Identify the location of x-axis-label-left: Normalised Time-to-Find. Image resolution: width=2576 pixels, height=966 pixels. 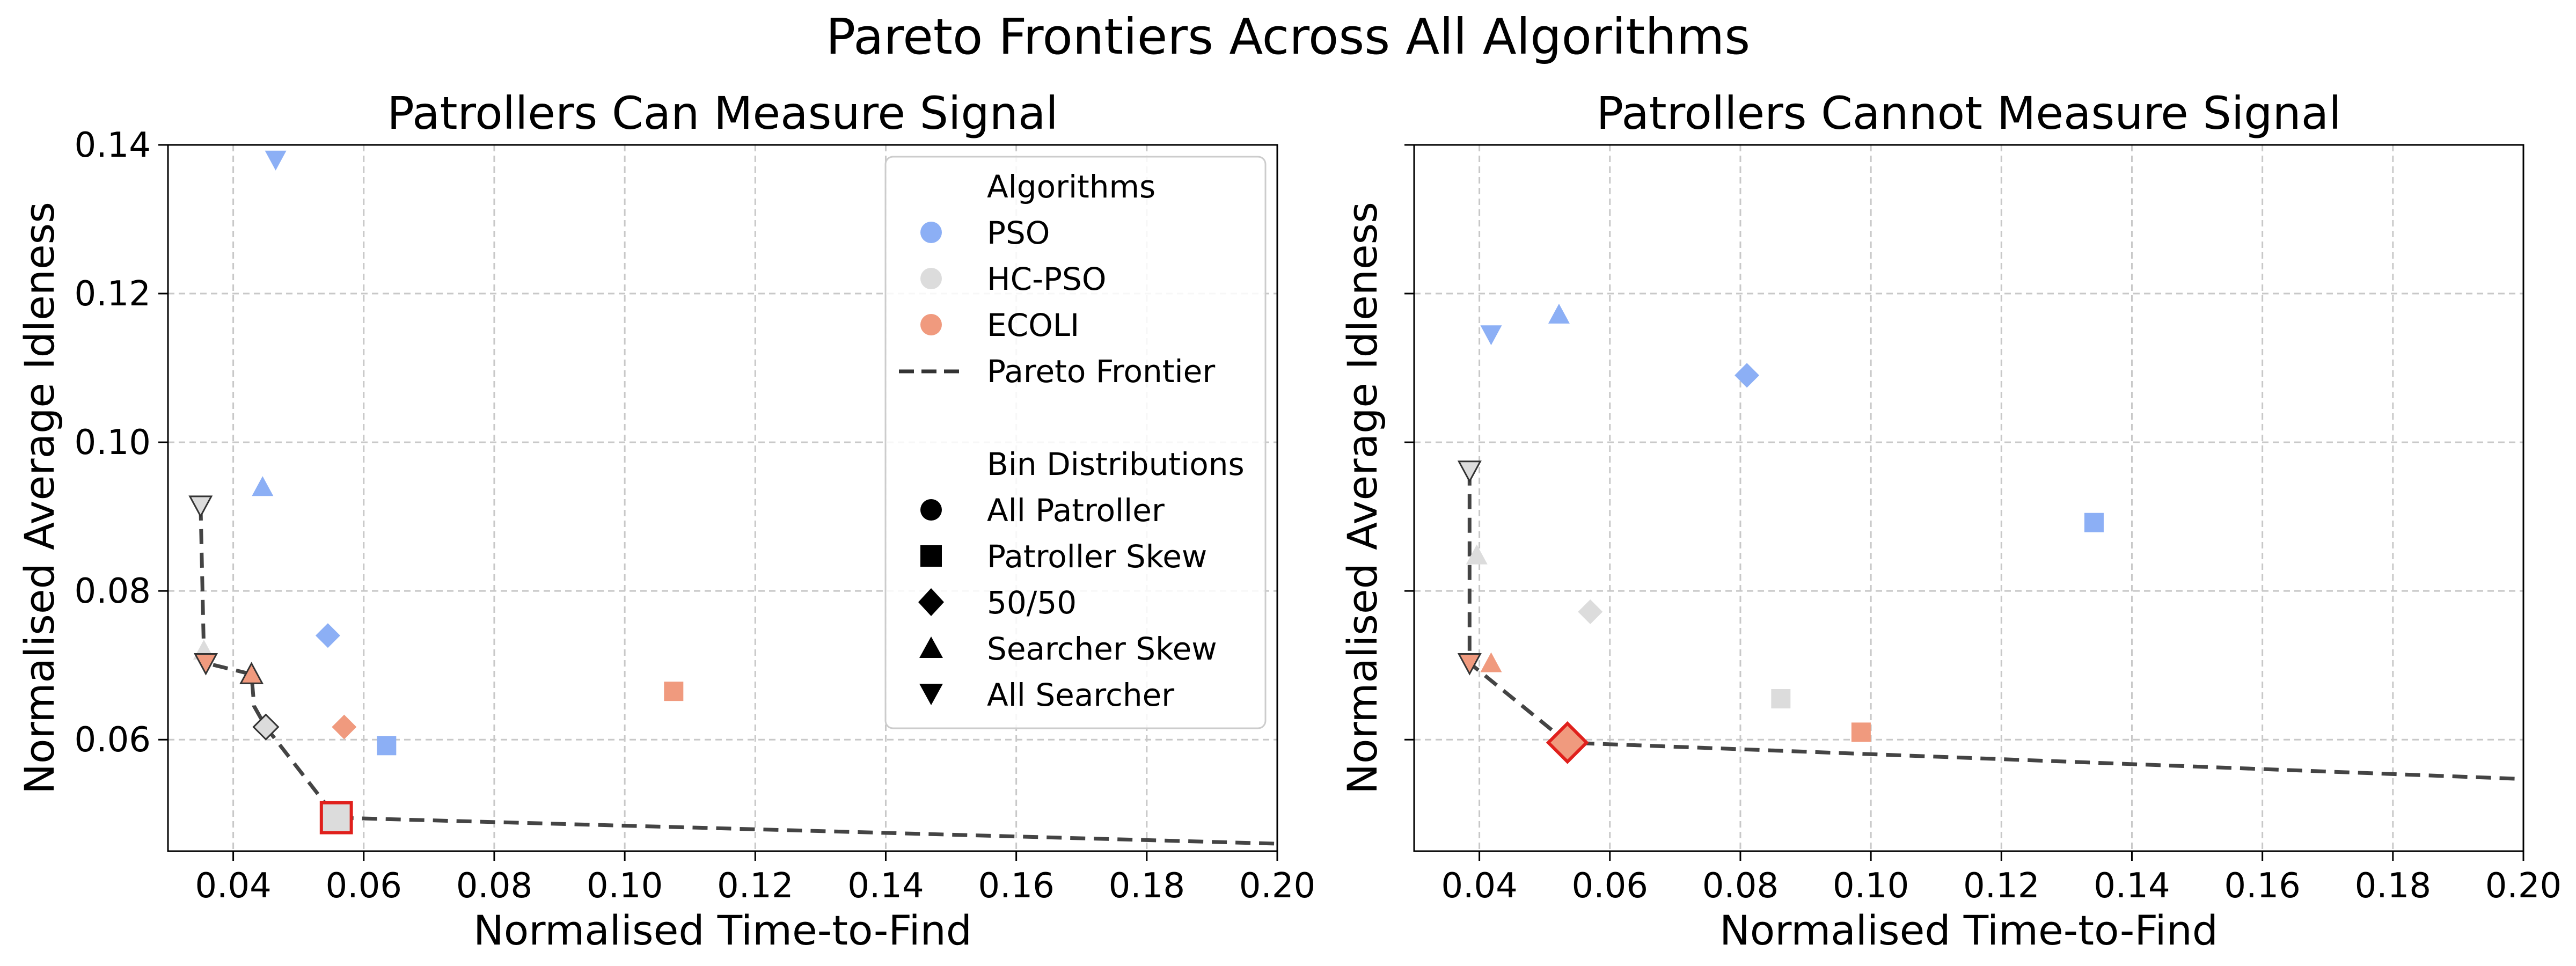
(722, 930).